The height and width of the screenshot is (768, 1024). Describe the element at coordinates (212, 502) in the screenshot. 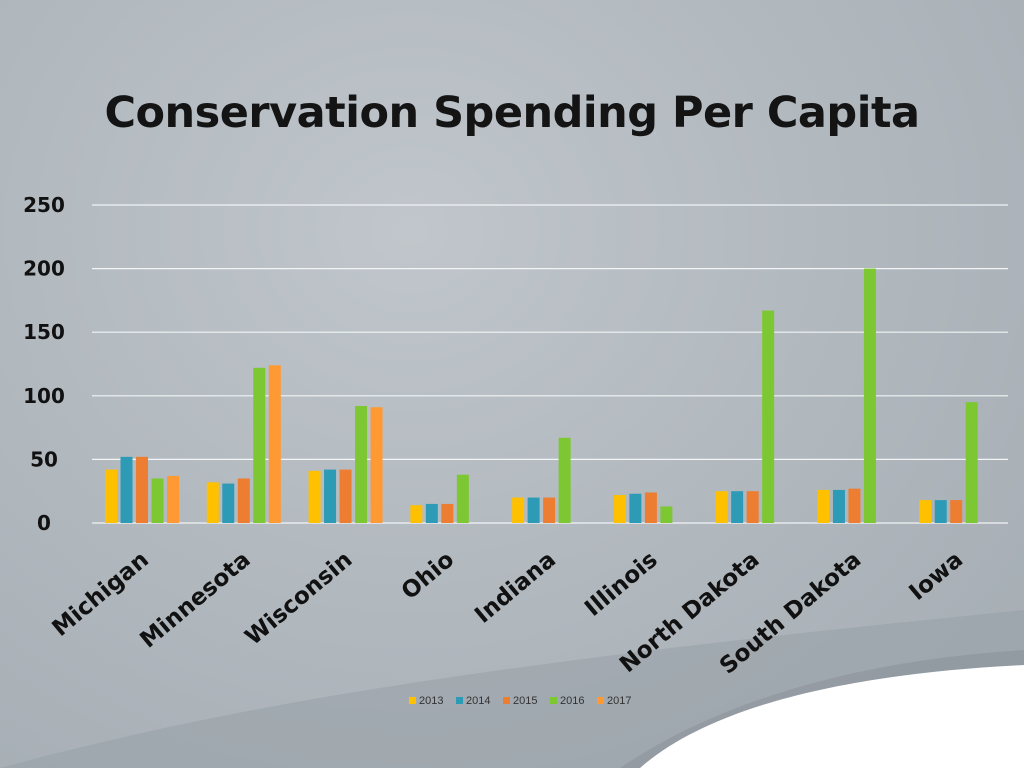

I see `bar-minnesota-2013` at that location.